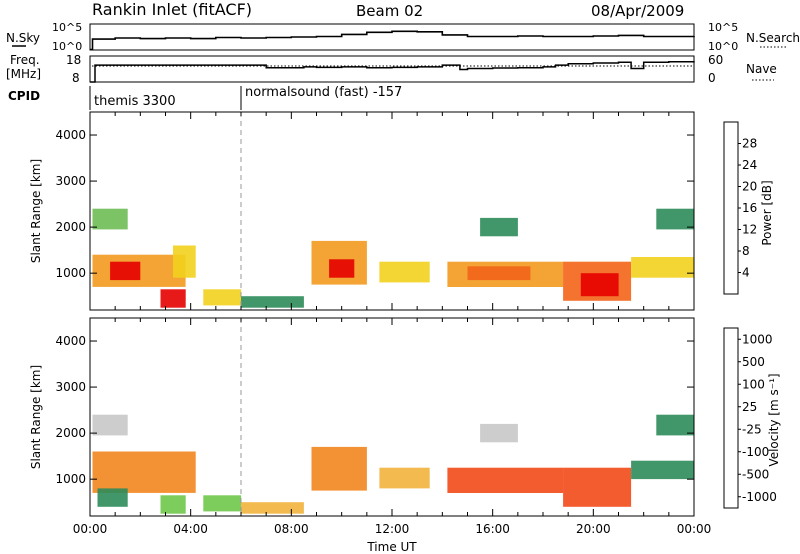  I want to click on cpid-row: CPID themis 3300 normalsound (fast) -157, so click(205, 97).